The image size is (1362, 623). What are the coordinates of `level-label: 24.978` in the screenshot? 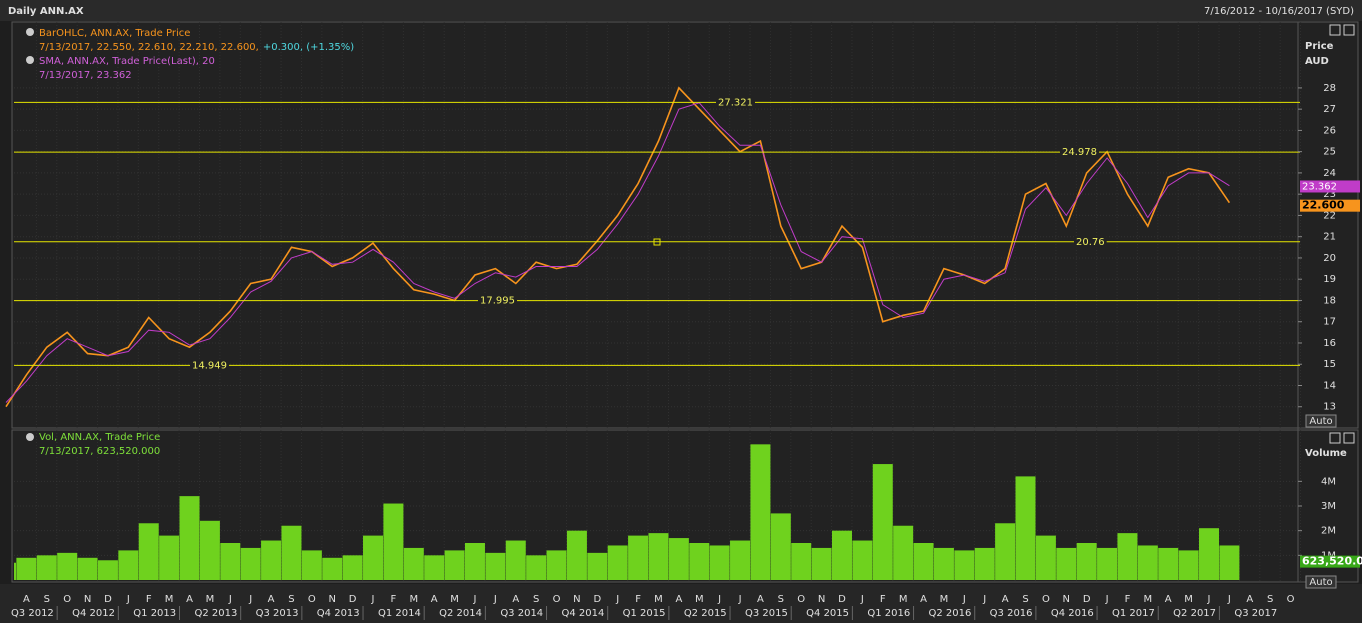 It's located at (1079, 152).